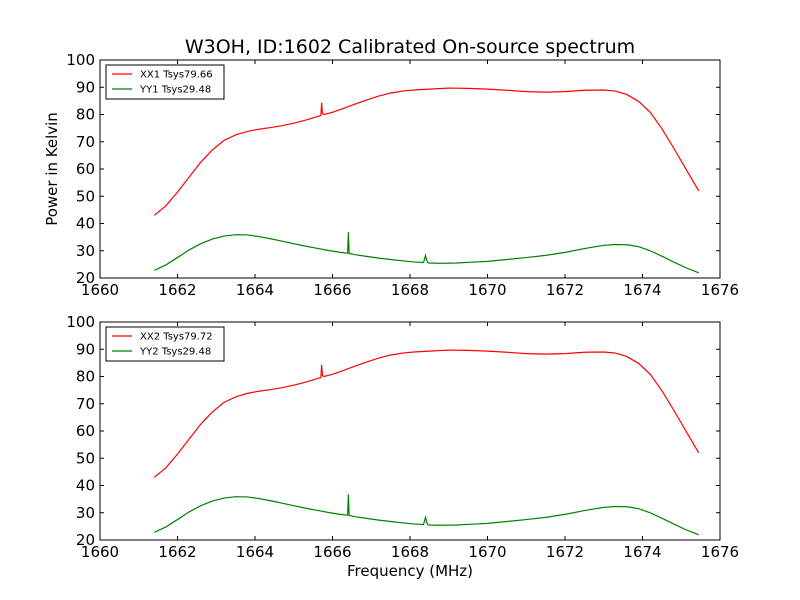 The image size is (800, 600). I want to click on panel1-y-tick-label: 70, so click(85, 142).